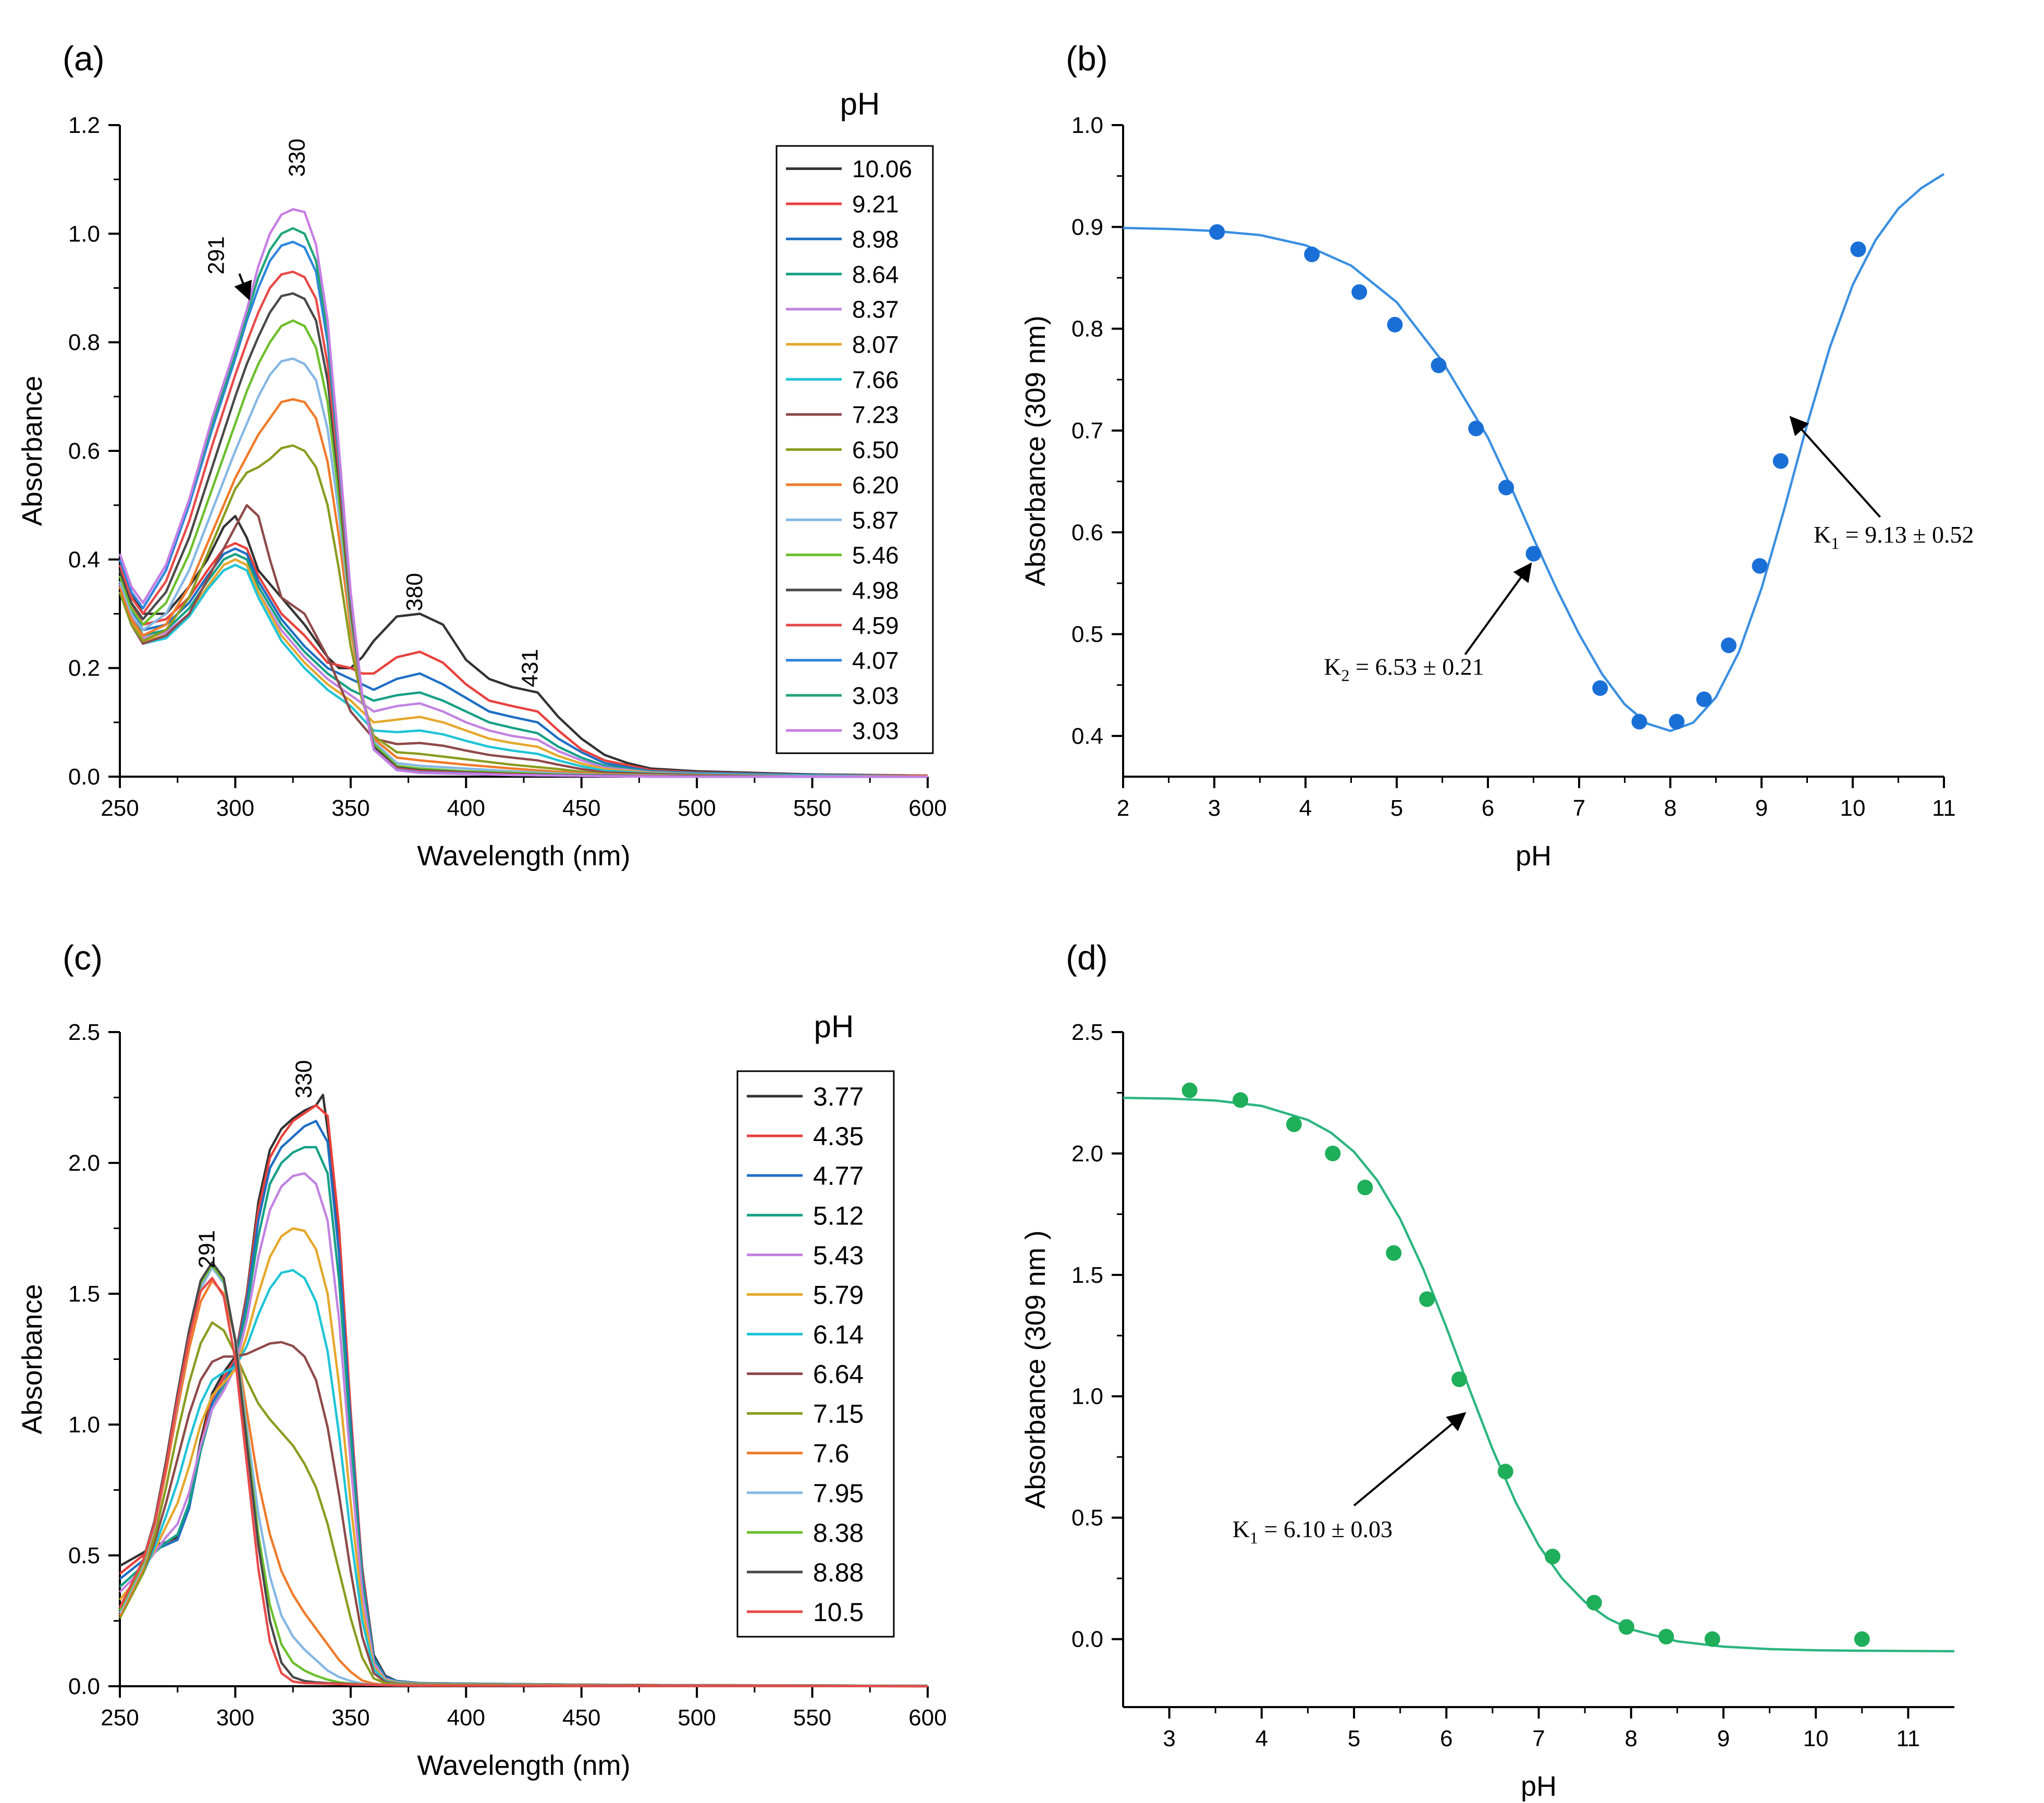 The image size is (2044, 1803). I want to click on y-tick-label: 0.4, so click(84, 560).